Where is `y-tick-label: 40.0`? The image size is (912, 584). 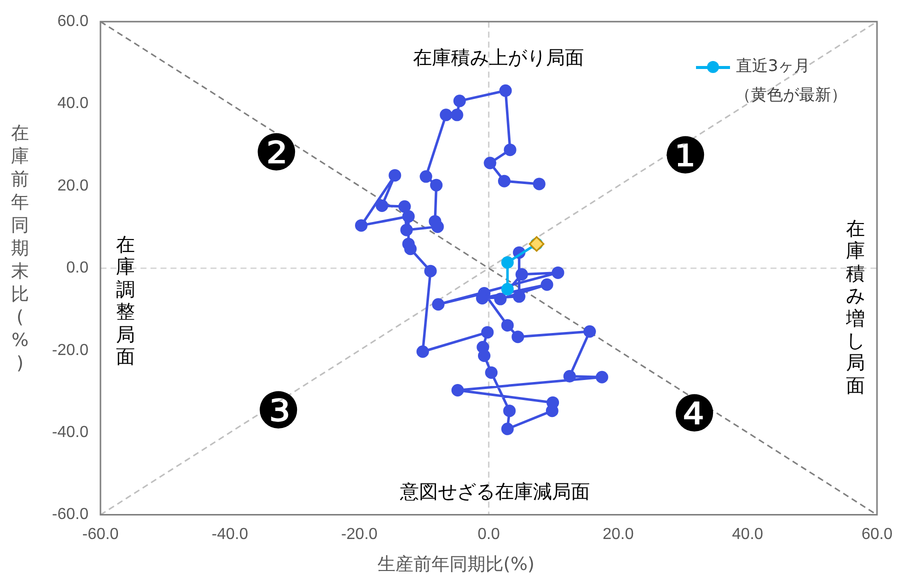
y-tick-label: 40.0 is located at coordinates (73, 103).